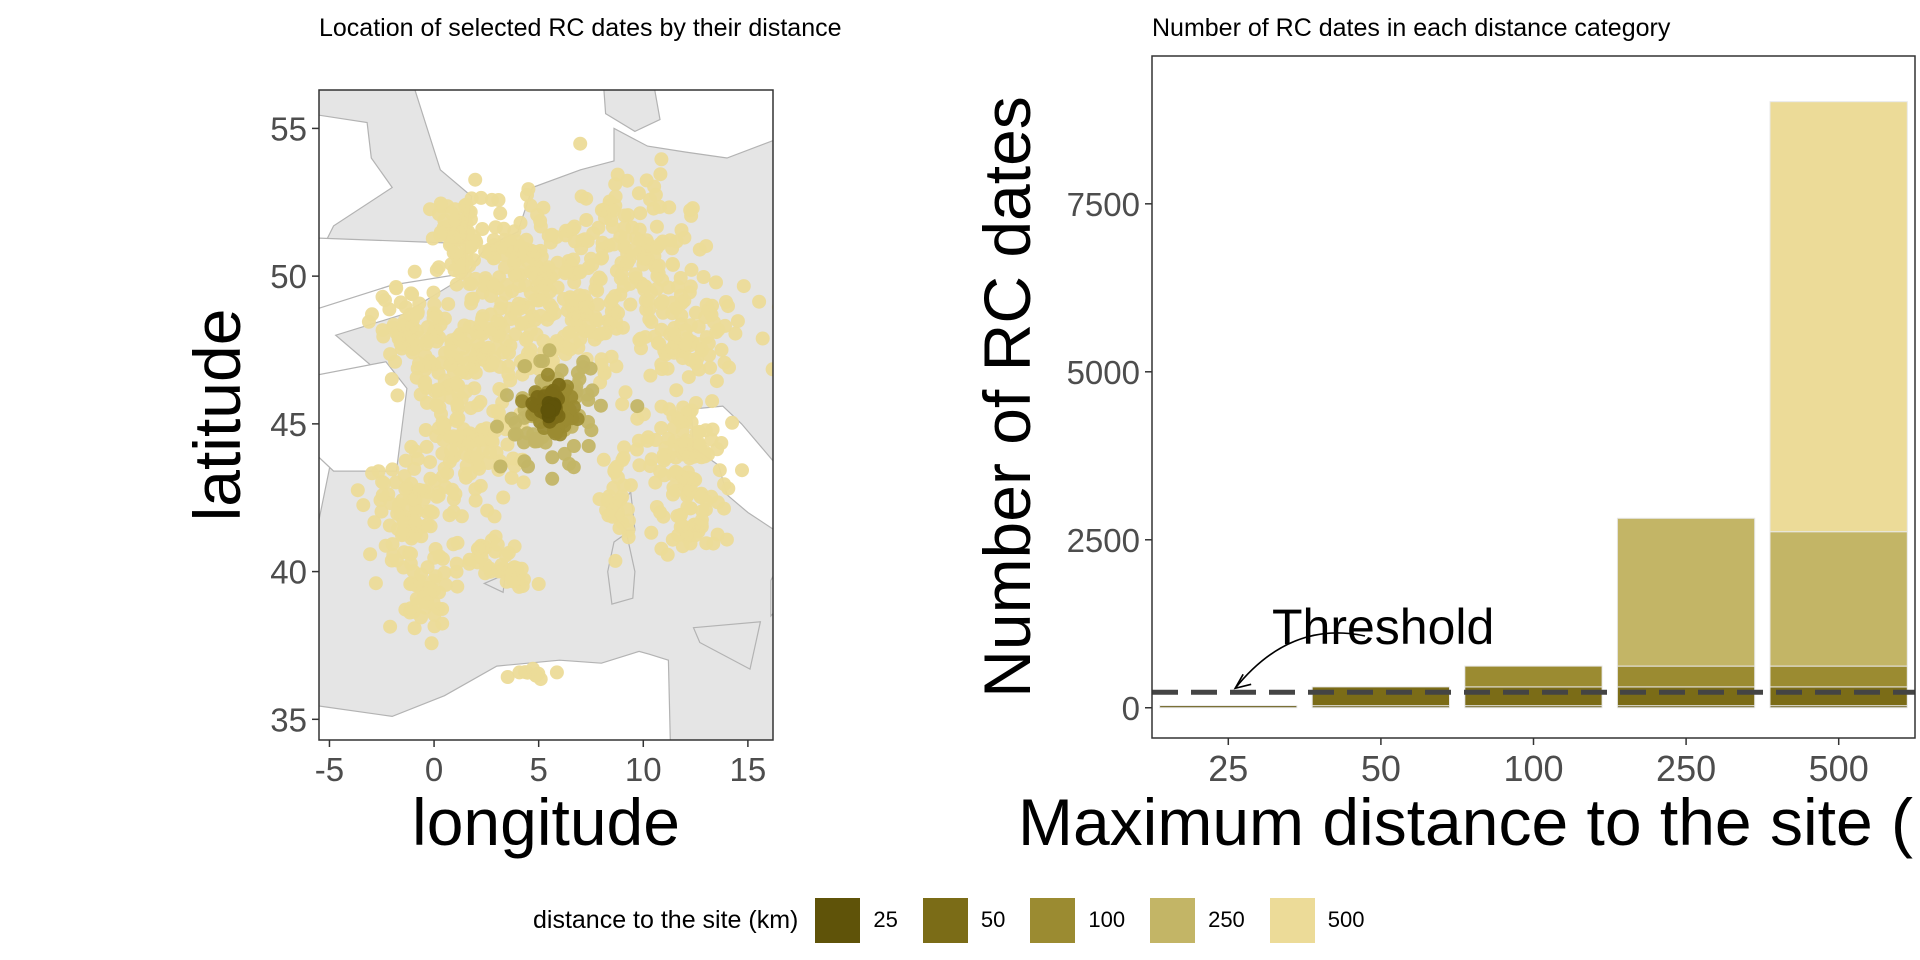 The width and height of the screenshot is (1920, 960). I want to click on land-mallorca, so click(494, 583).